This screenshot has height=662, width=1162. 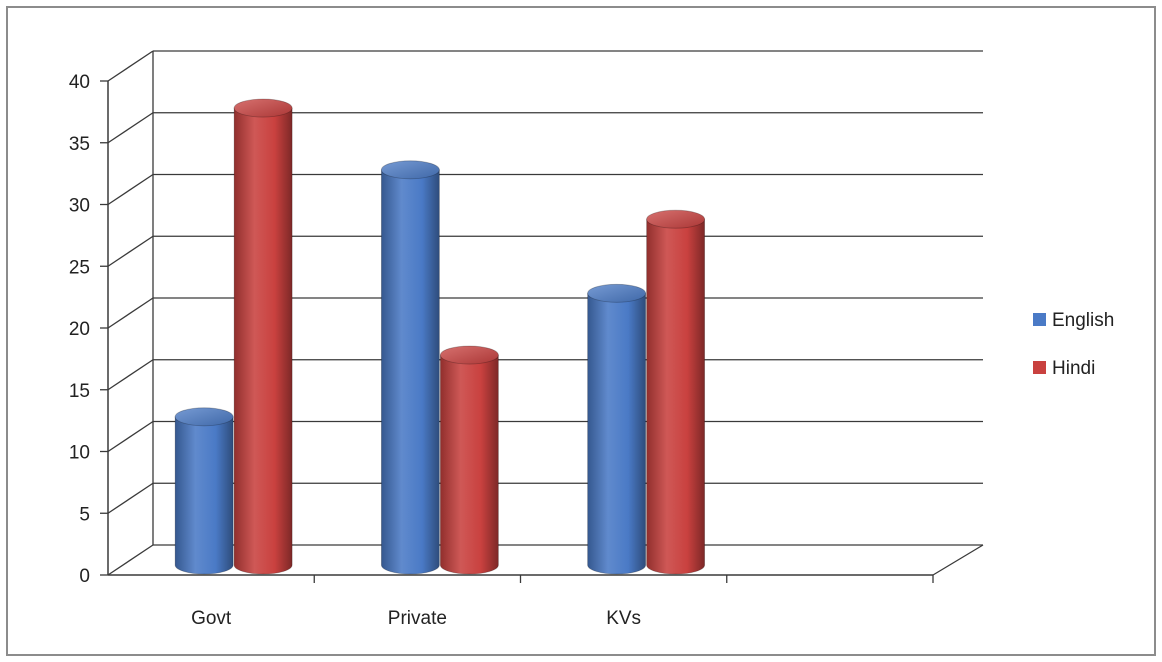 I want to click on y-tick-label: 10, so click(x=79, y=453).